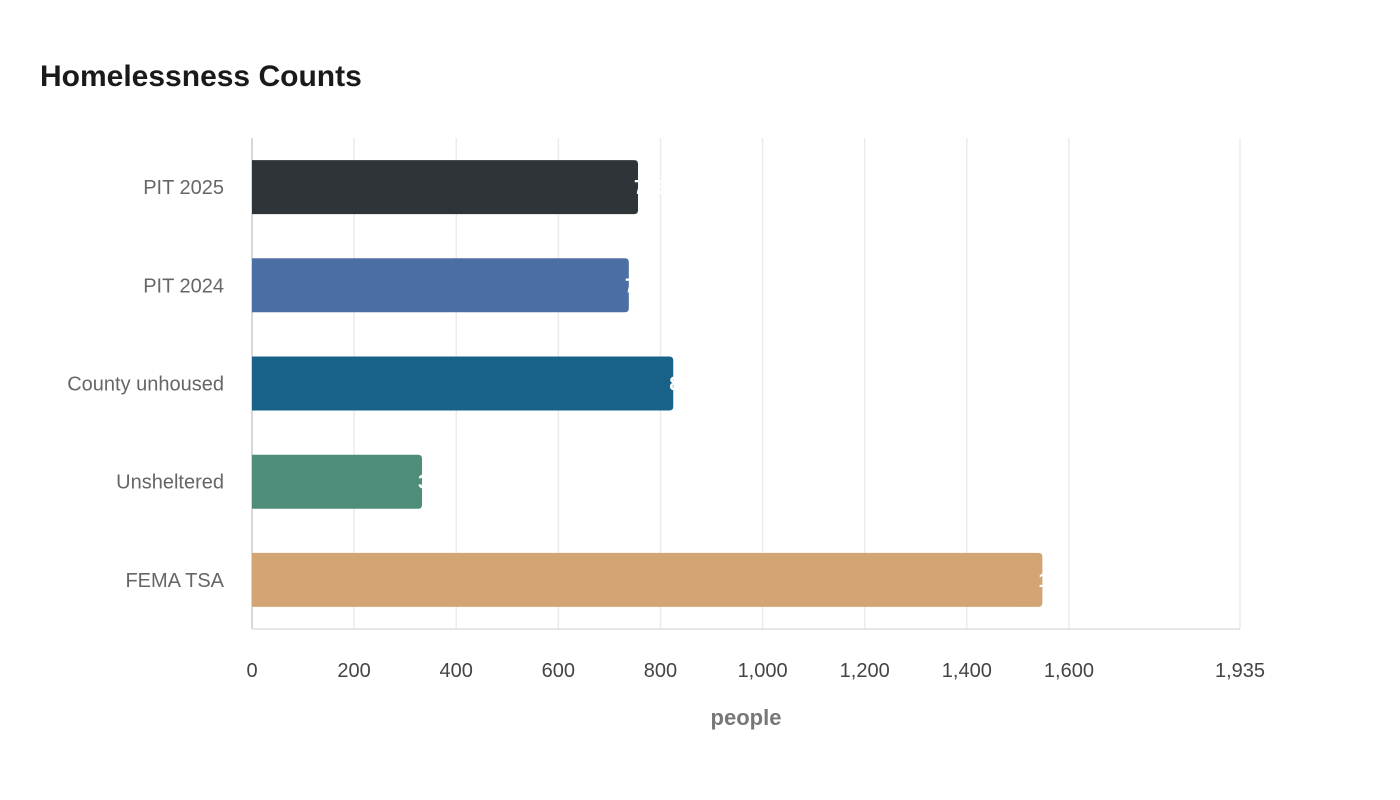 The width and height of the screenshot is (1400, 800). I want to click on x-tick-labels: 0 200 400 600 800 1,000 1,200 1,400 1,600 1,935, so click(755, 671).